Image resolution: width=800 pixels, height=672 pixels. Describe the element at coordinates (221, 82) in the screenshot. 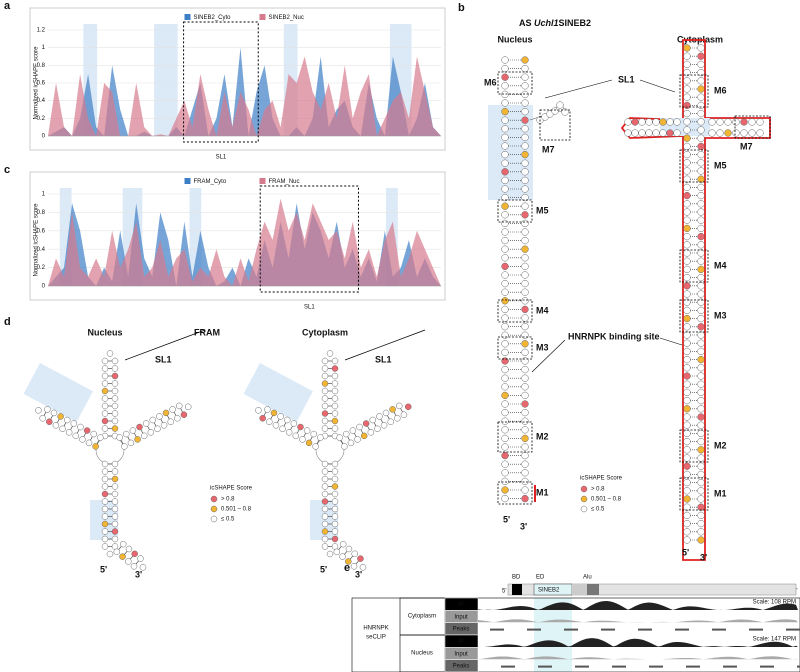

I see `sl1-box` at that location.